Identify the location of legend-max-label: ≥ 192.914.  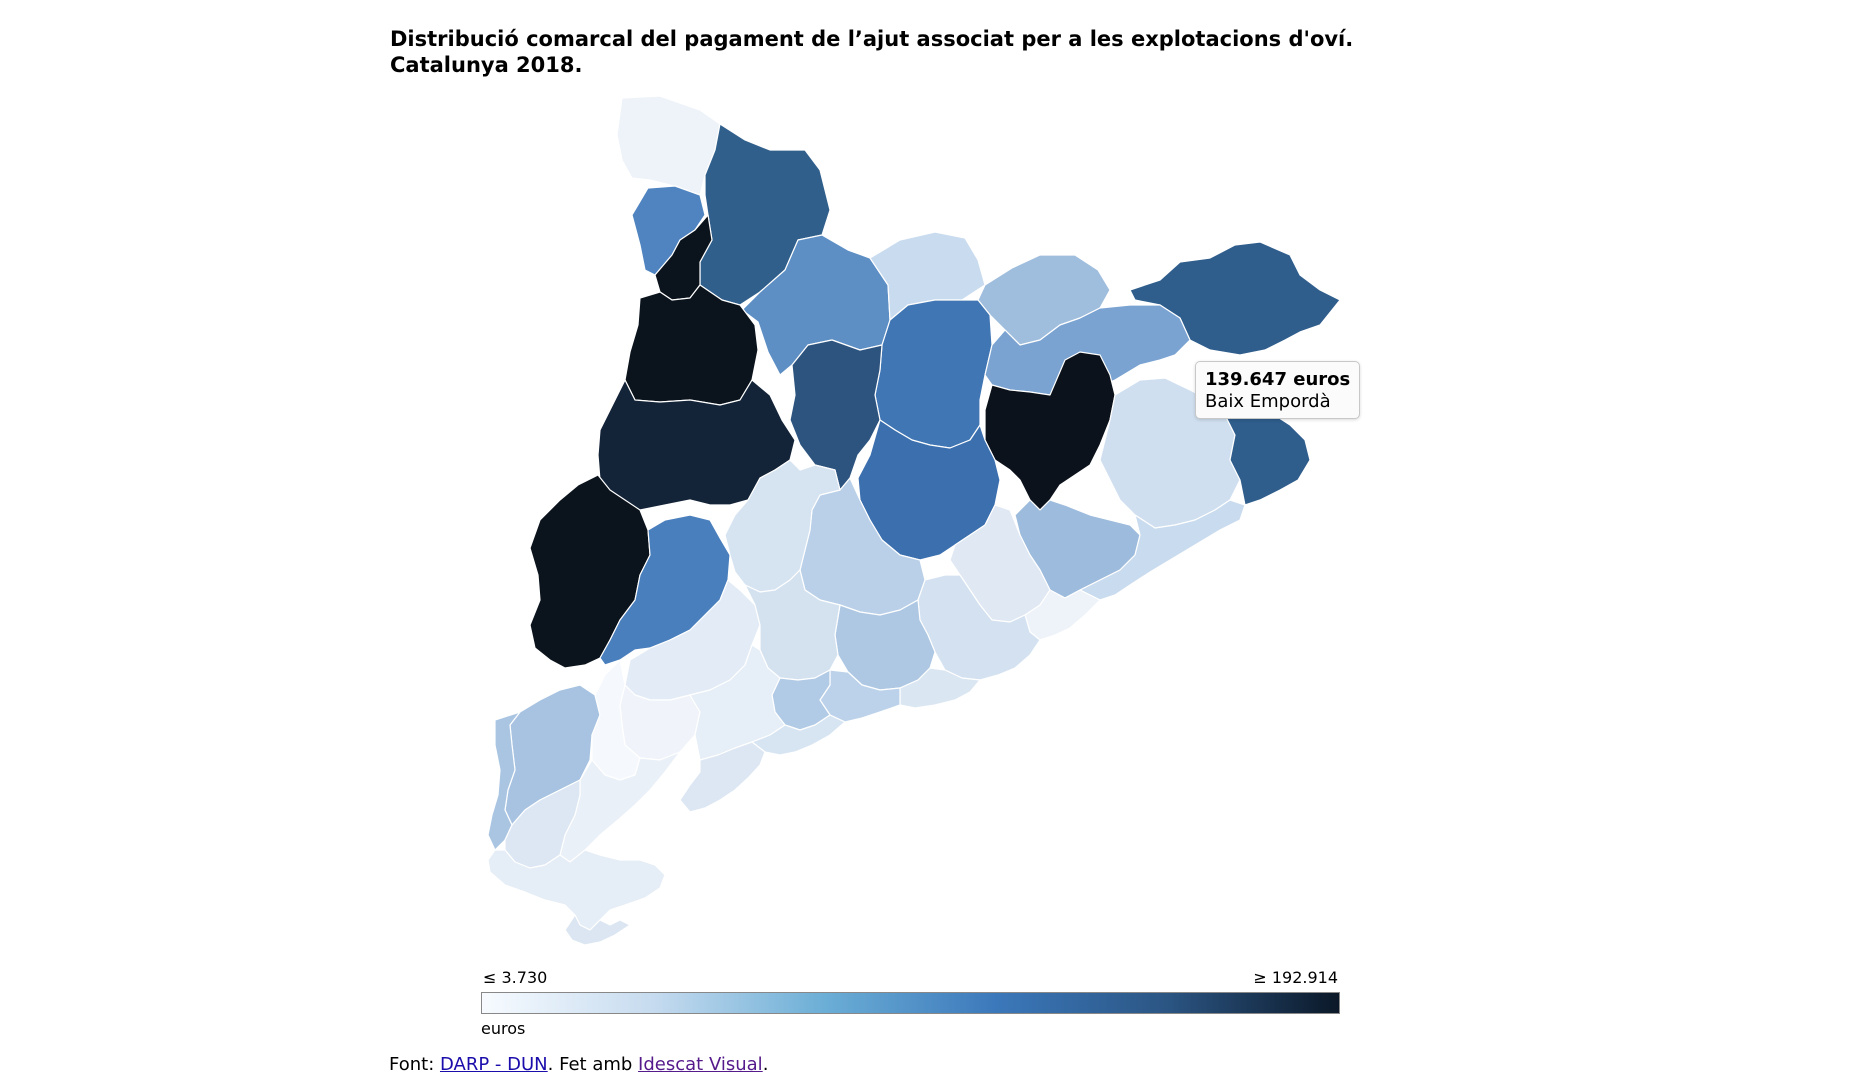
(1295, 977).